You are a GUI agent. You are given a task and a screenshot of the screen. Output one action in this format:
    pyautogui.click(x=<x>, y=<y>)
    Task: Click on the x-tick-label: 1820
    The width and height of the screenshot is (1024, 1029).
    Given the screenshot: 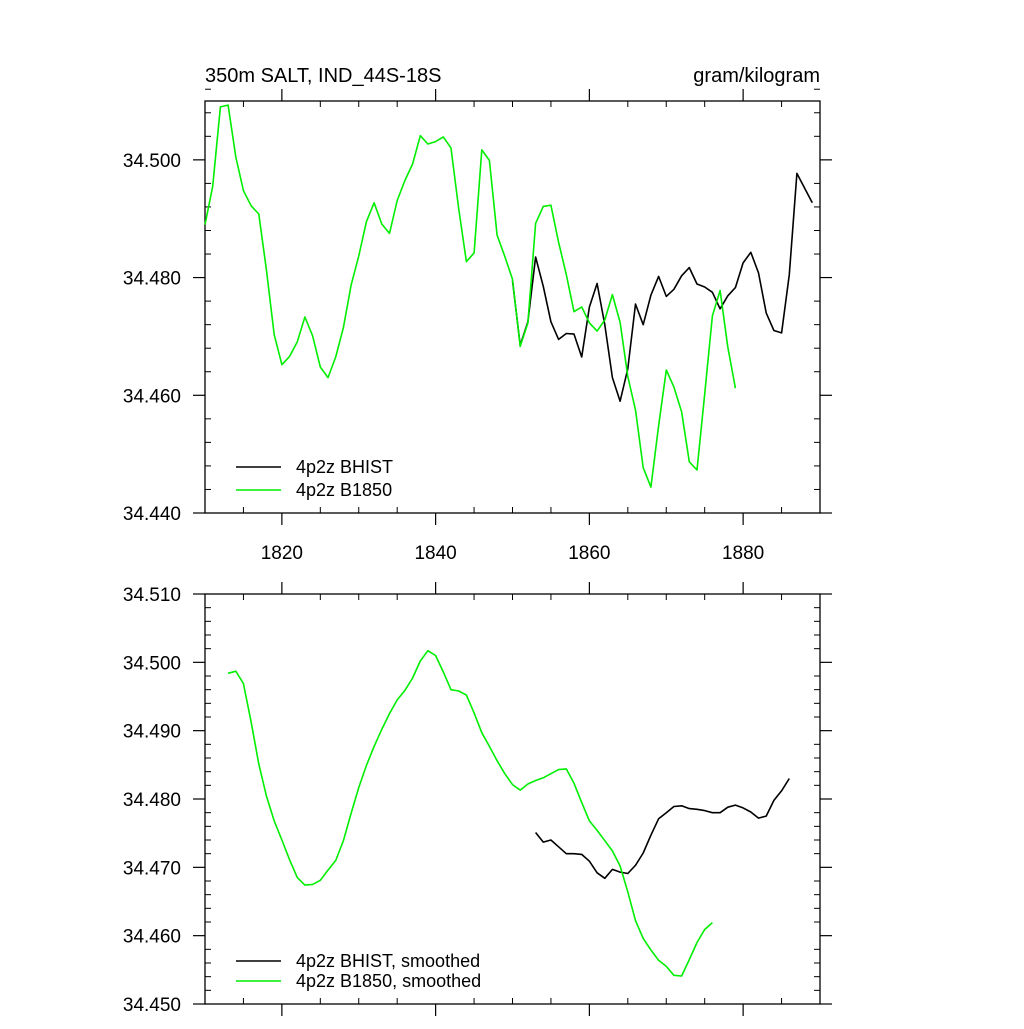 What is the action you would take?
    pyautogui.click(x=282, y=553)
    